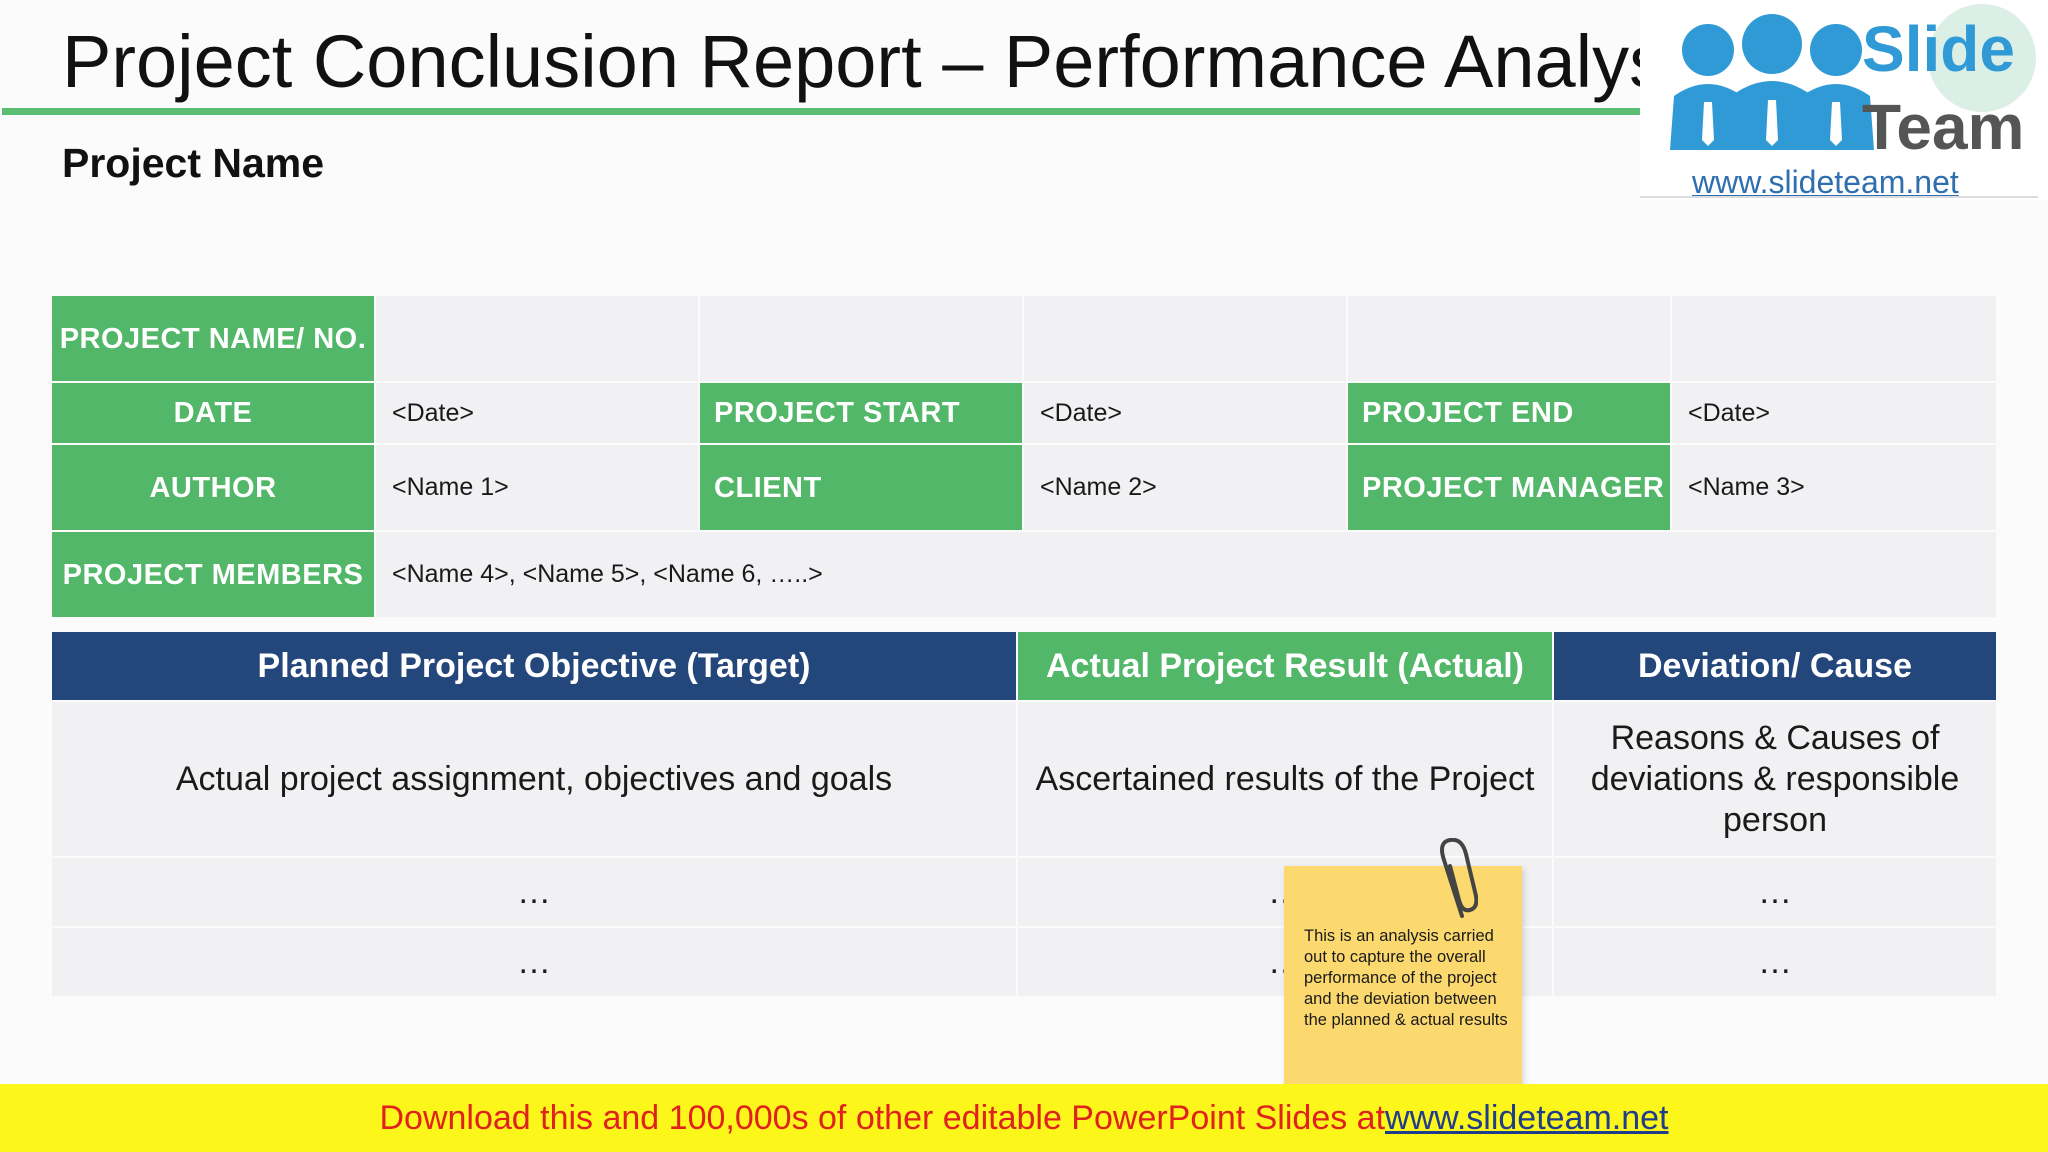 This screenshot has width=2048, height=1152. Describe the element at coordinates (1285, 666) in the screenshot. I see `header-actual-result: Actual Project Result (Actual)` at that location.